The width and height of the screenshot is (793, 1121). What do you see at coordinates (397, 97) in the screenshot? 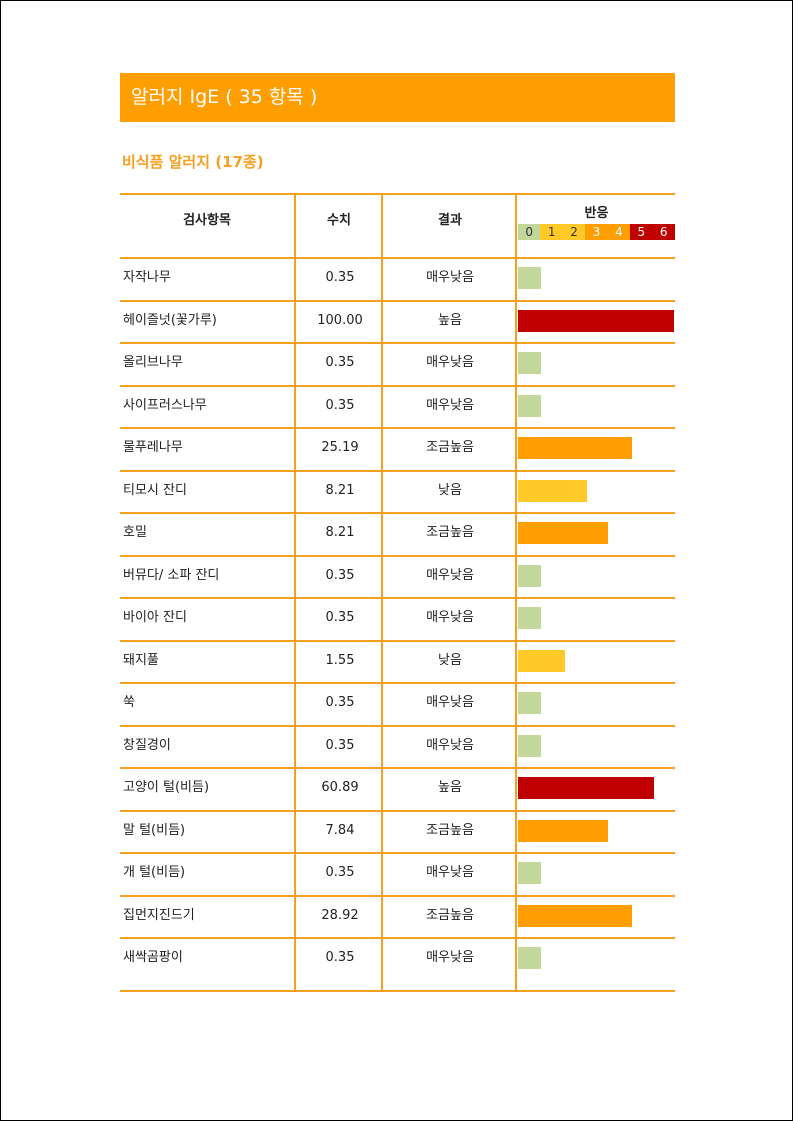
I see `title-banner: 알러지 IgE ( 35 항목 )` at bounding box center [397, 97].